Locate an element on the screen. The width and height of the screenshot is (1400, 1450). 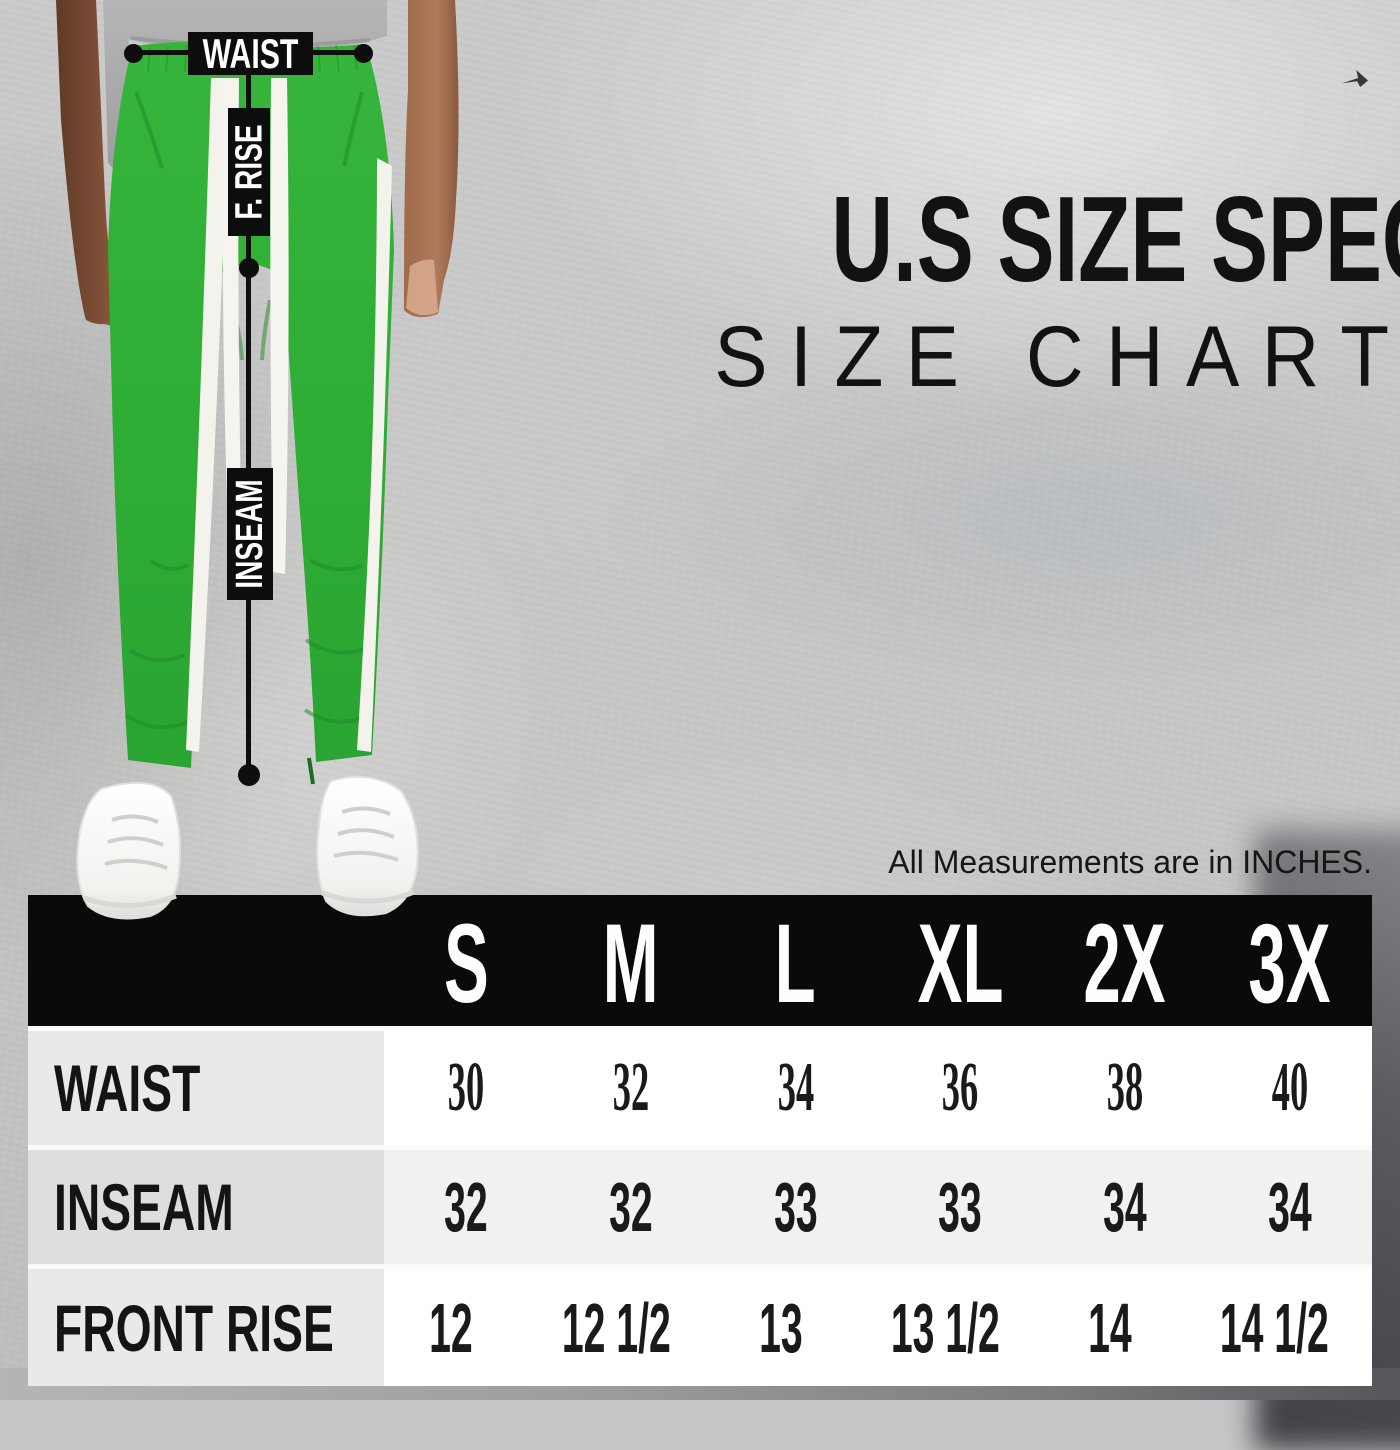
row-label-cell: WAIST is located at coordinates (206, 1088).